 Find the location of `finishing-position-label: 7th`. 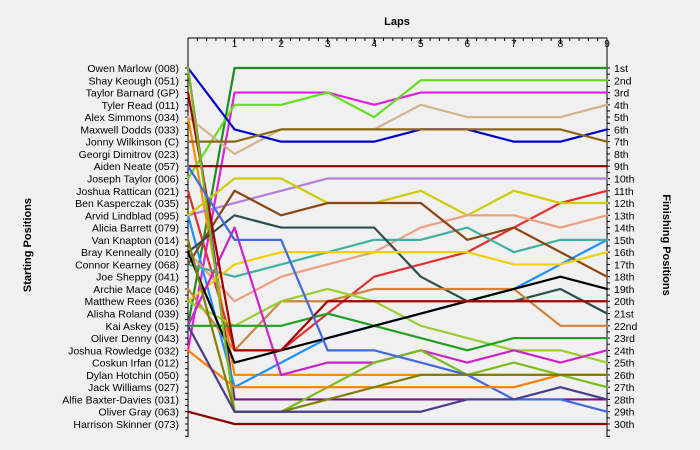

finishing-position-label: 7th is located at coordinates (621, 143).